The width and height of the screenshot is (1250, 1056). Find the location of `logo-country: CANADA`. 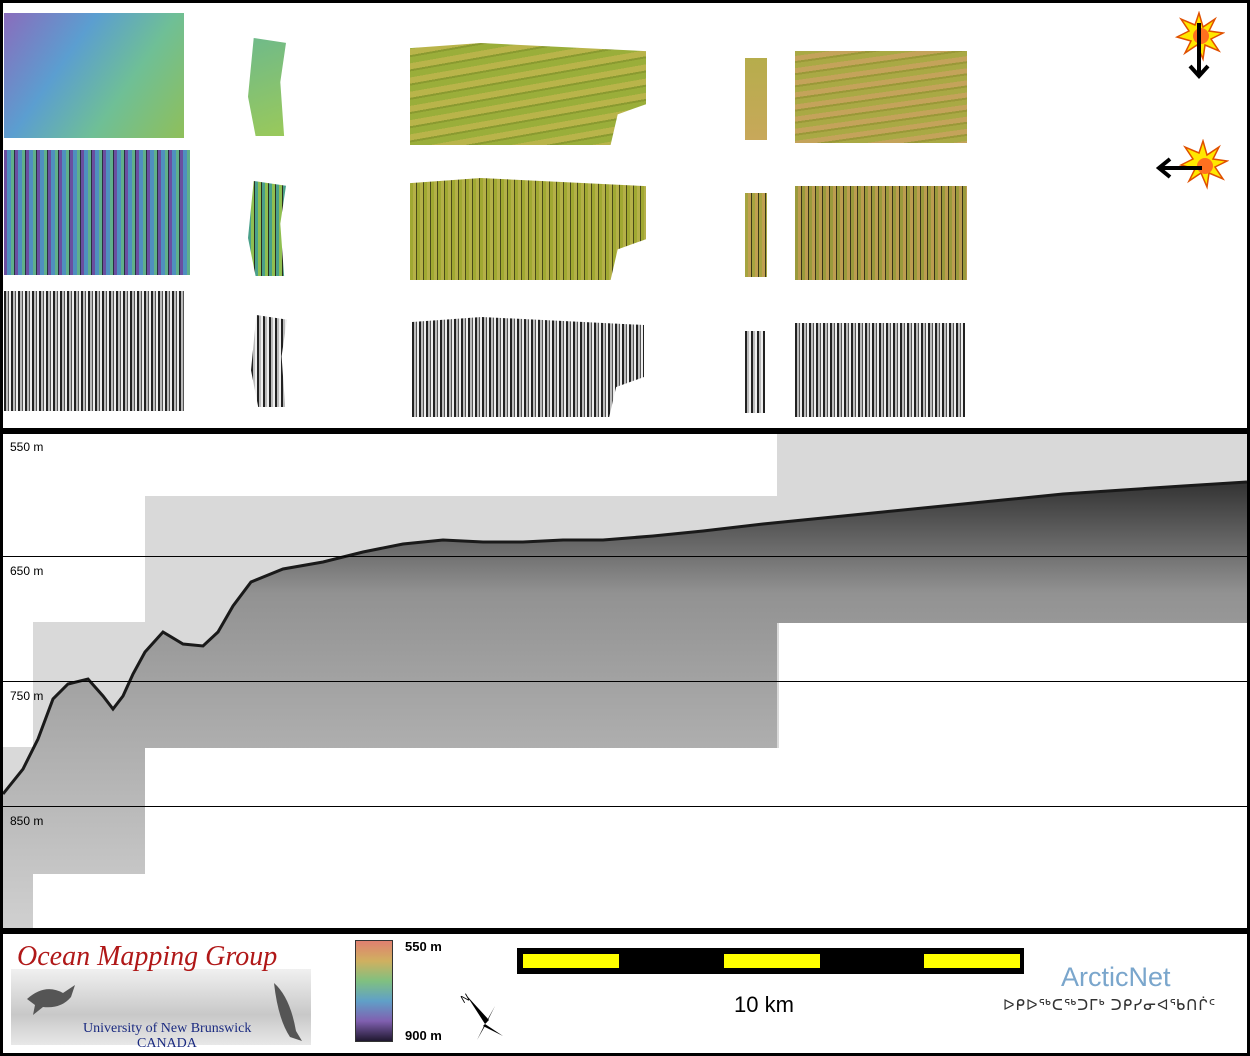

logo-country: CANADA is located at coordinates (167, 1043).